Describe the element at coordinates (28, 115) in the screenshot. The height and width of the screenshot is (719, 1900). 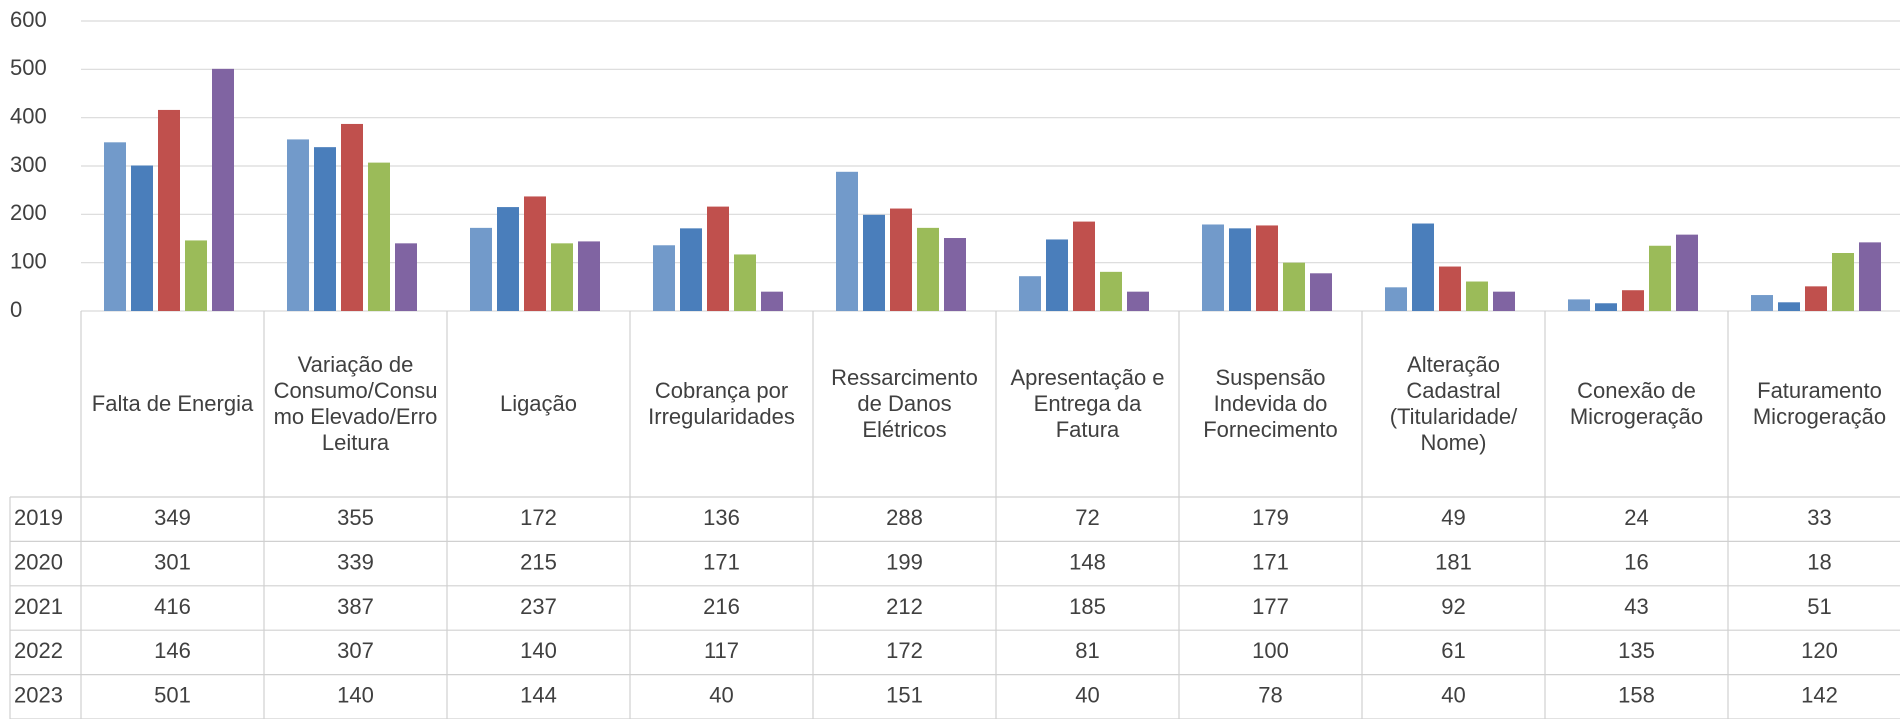
I see `y-tick-label: 400` at that location.